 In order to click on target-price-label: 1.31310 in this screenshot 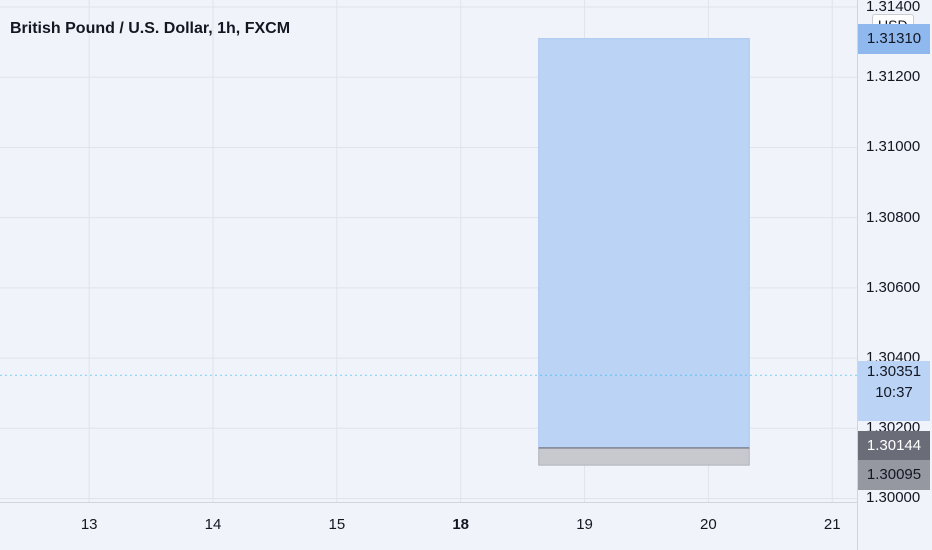, I will do `click(894, 38)`.